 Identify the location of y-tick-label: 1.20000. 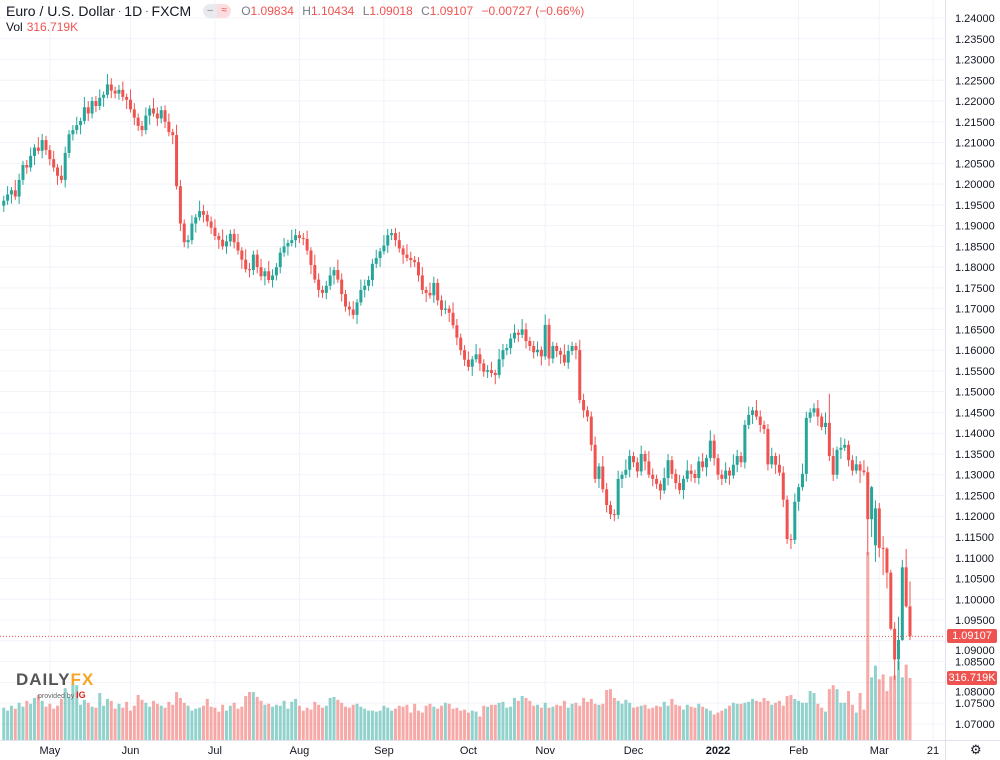
(975, 185).